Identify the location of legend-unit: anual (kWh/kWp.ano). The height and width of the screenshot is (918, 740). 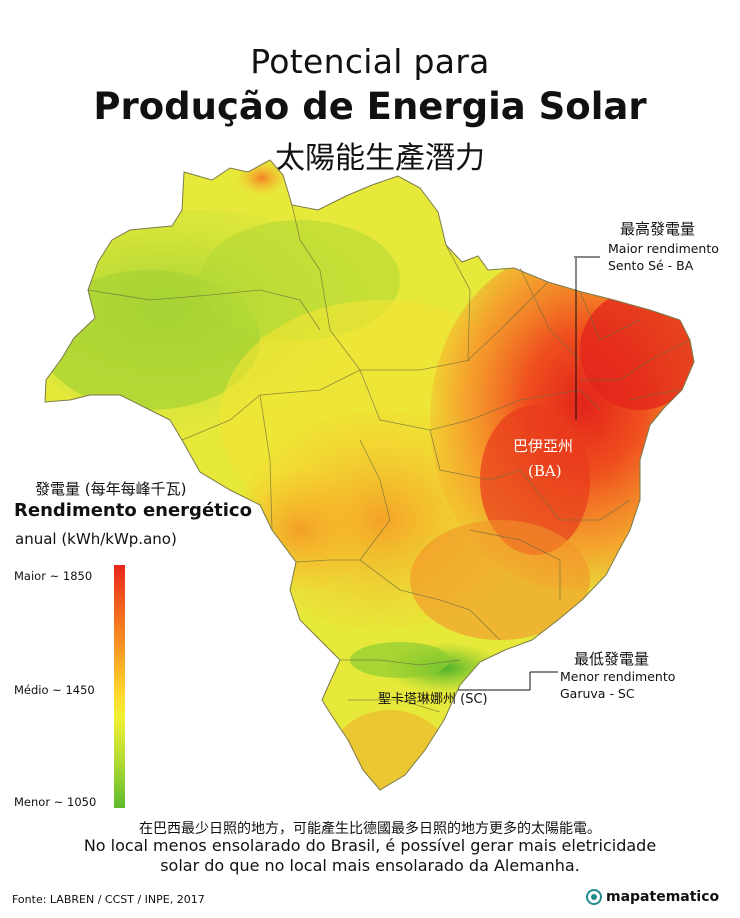
(96, 539).